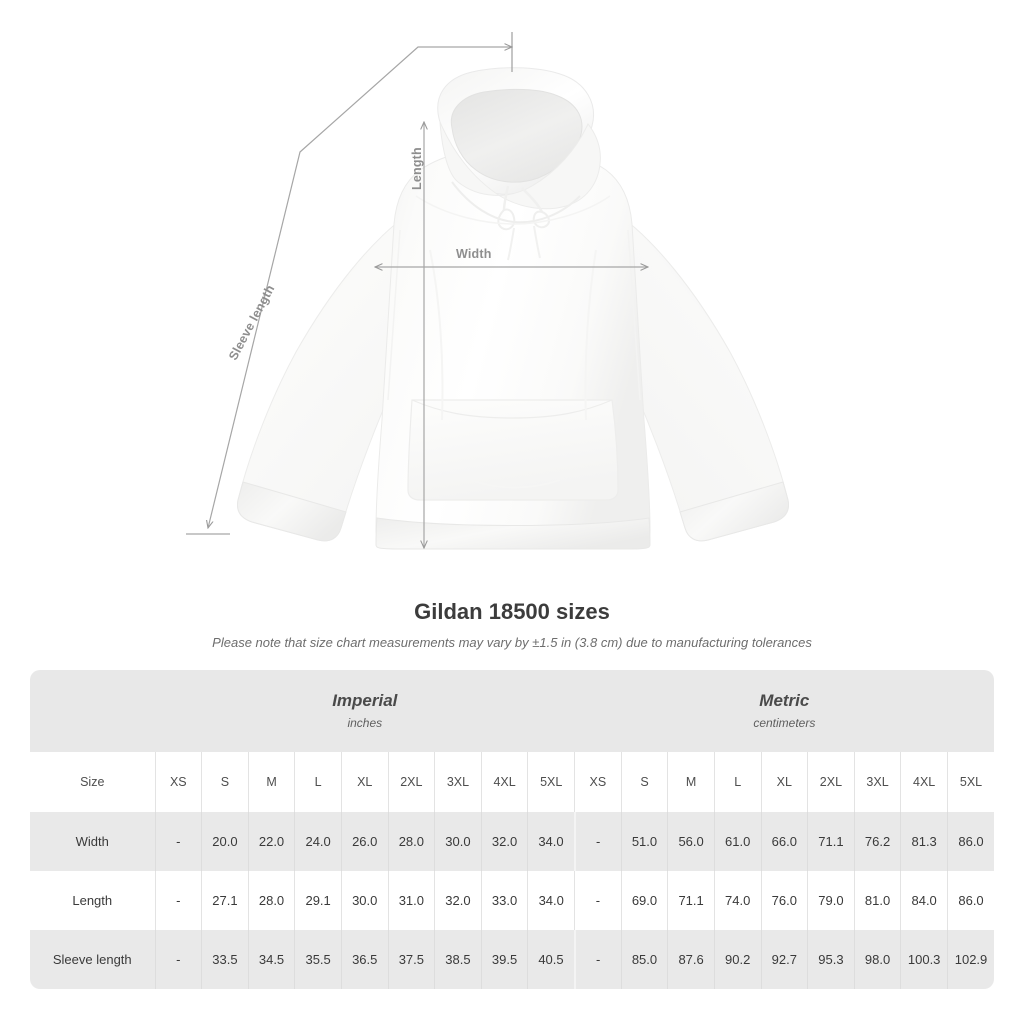 The width and height of the screenshot is (1024, 1024). I want to click on cell-width-metric-m: 56.0, so click(691, 841).